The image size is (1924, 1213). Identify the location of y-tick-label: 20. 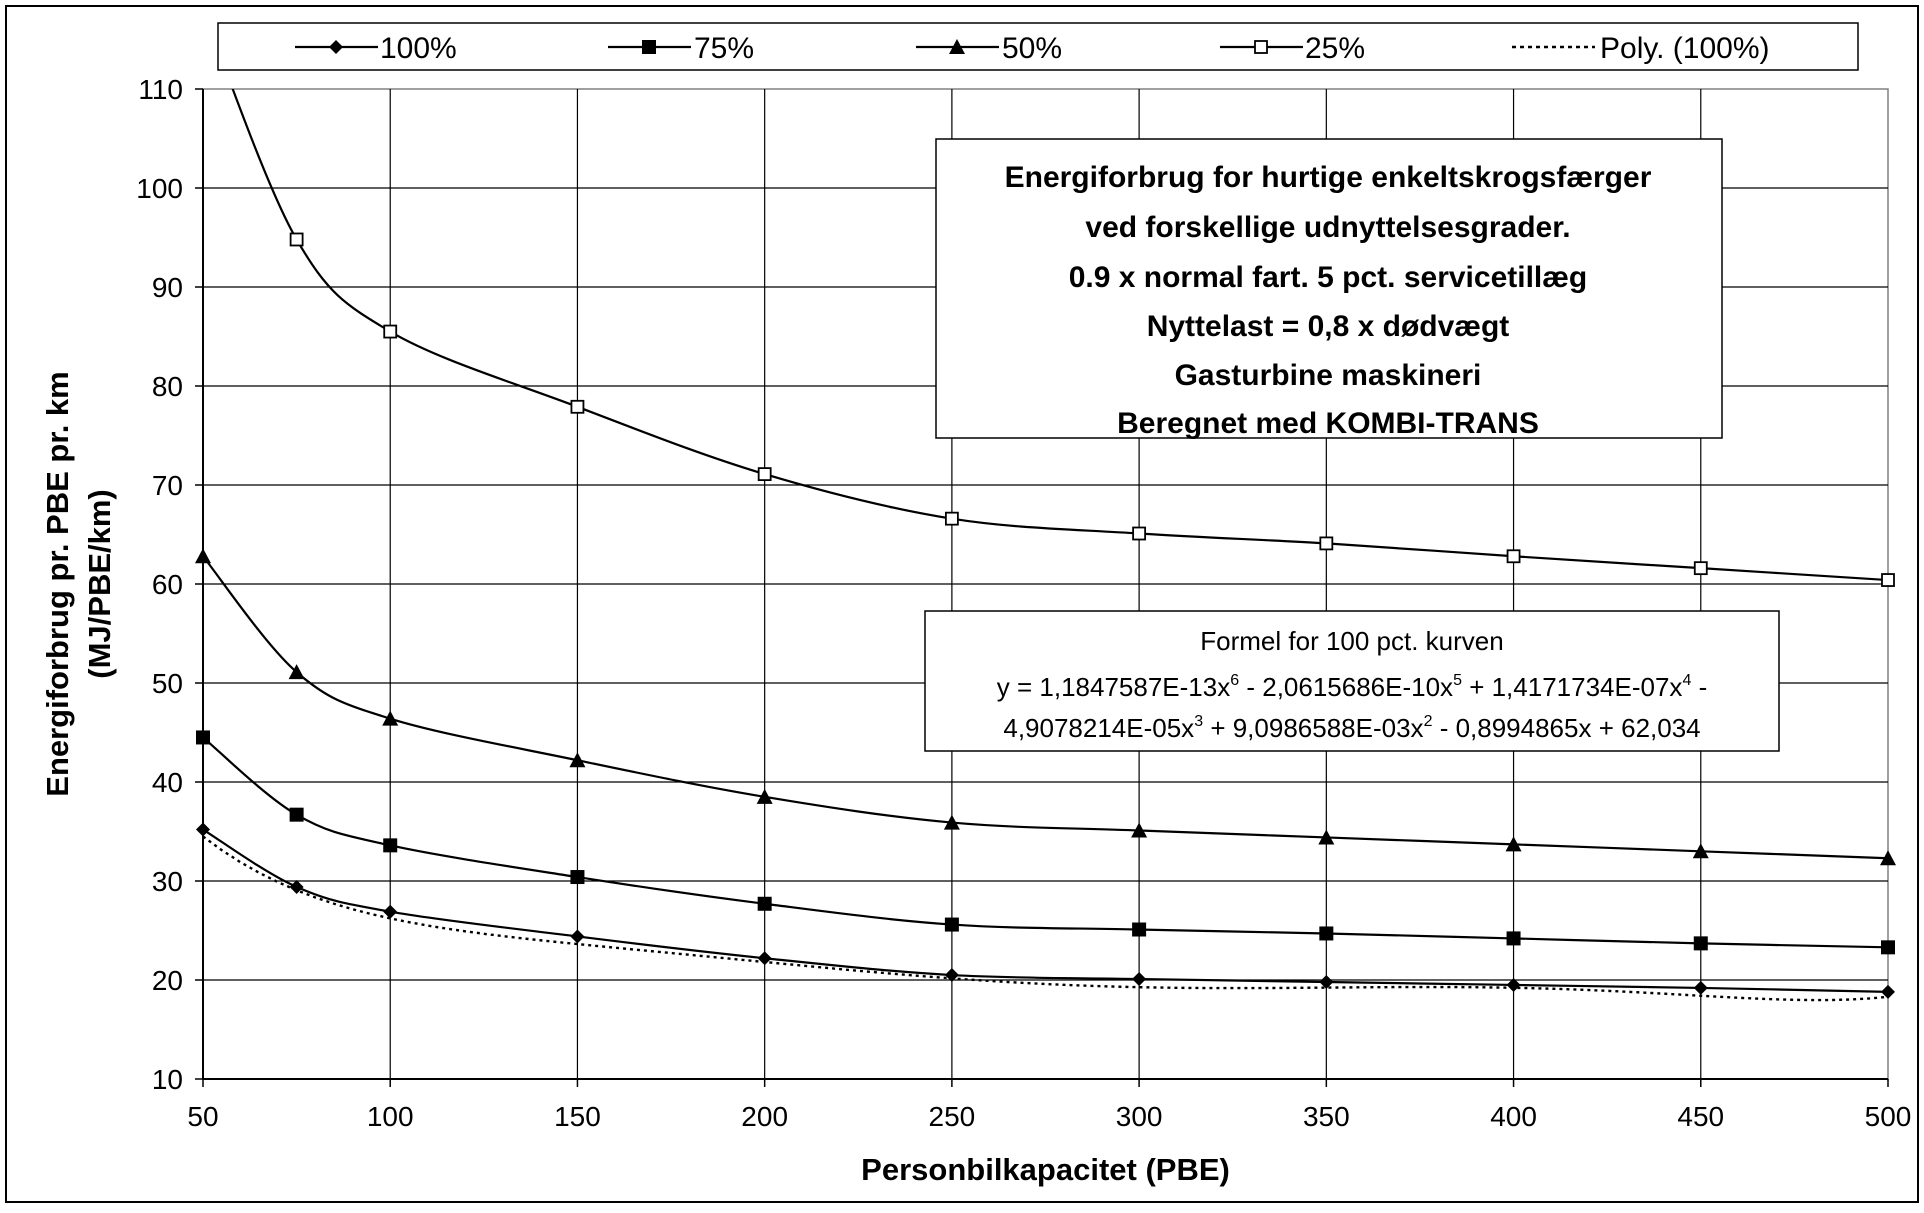
(167, 980).